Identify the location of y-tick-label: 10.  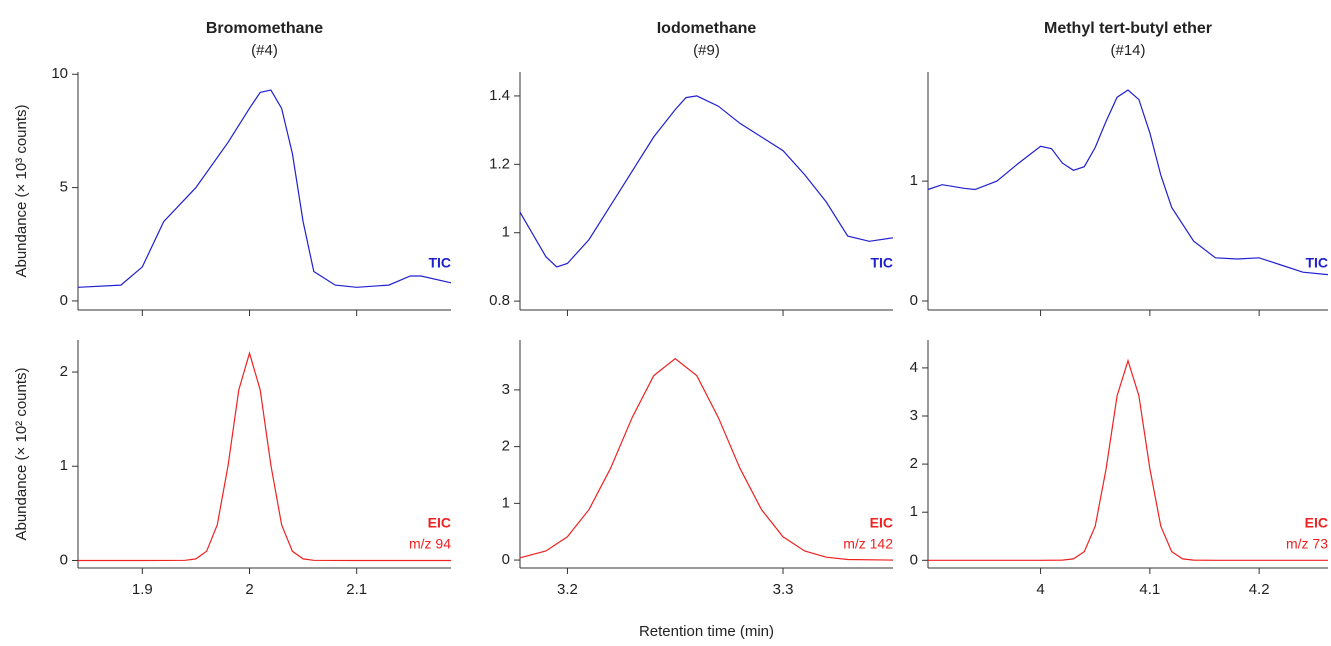
(59, 73).